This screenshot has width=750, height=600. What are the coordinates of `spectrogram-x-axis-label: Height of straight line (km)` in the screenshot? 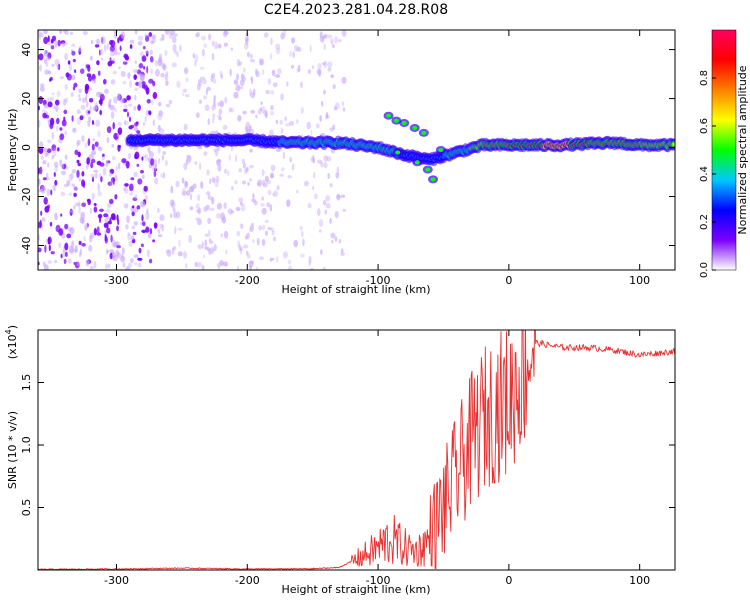 It's located at (355, 289).